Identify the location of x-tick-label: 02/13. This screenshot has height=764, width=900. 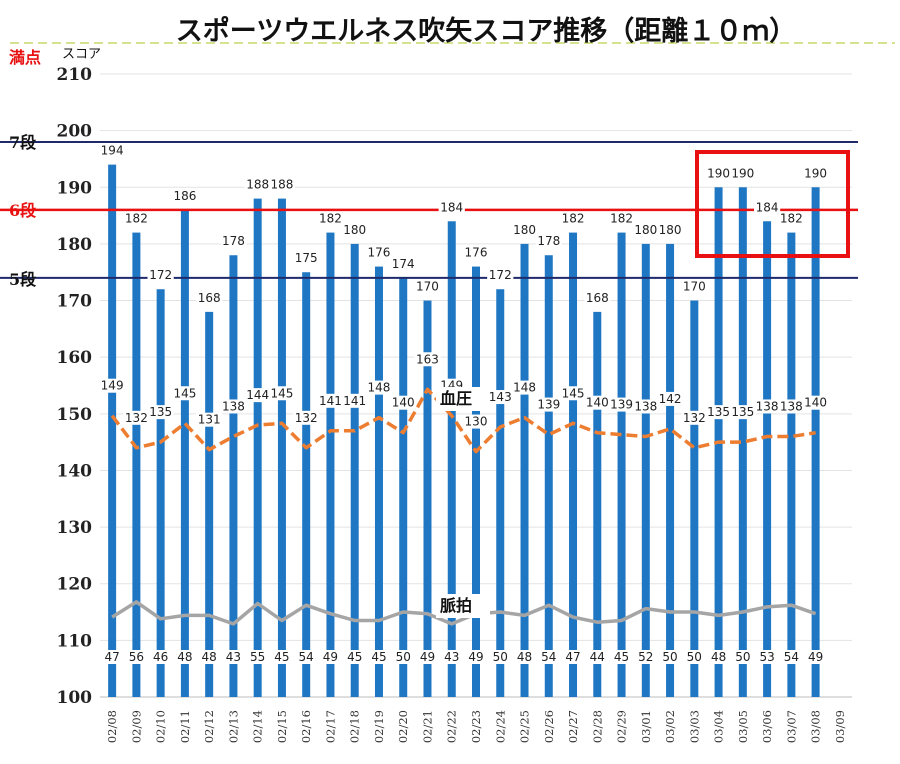
(233, 726).